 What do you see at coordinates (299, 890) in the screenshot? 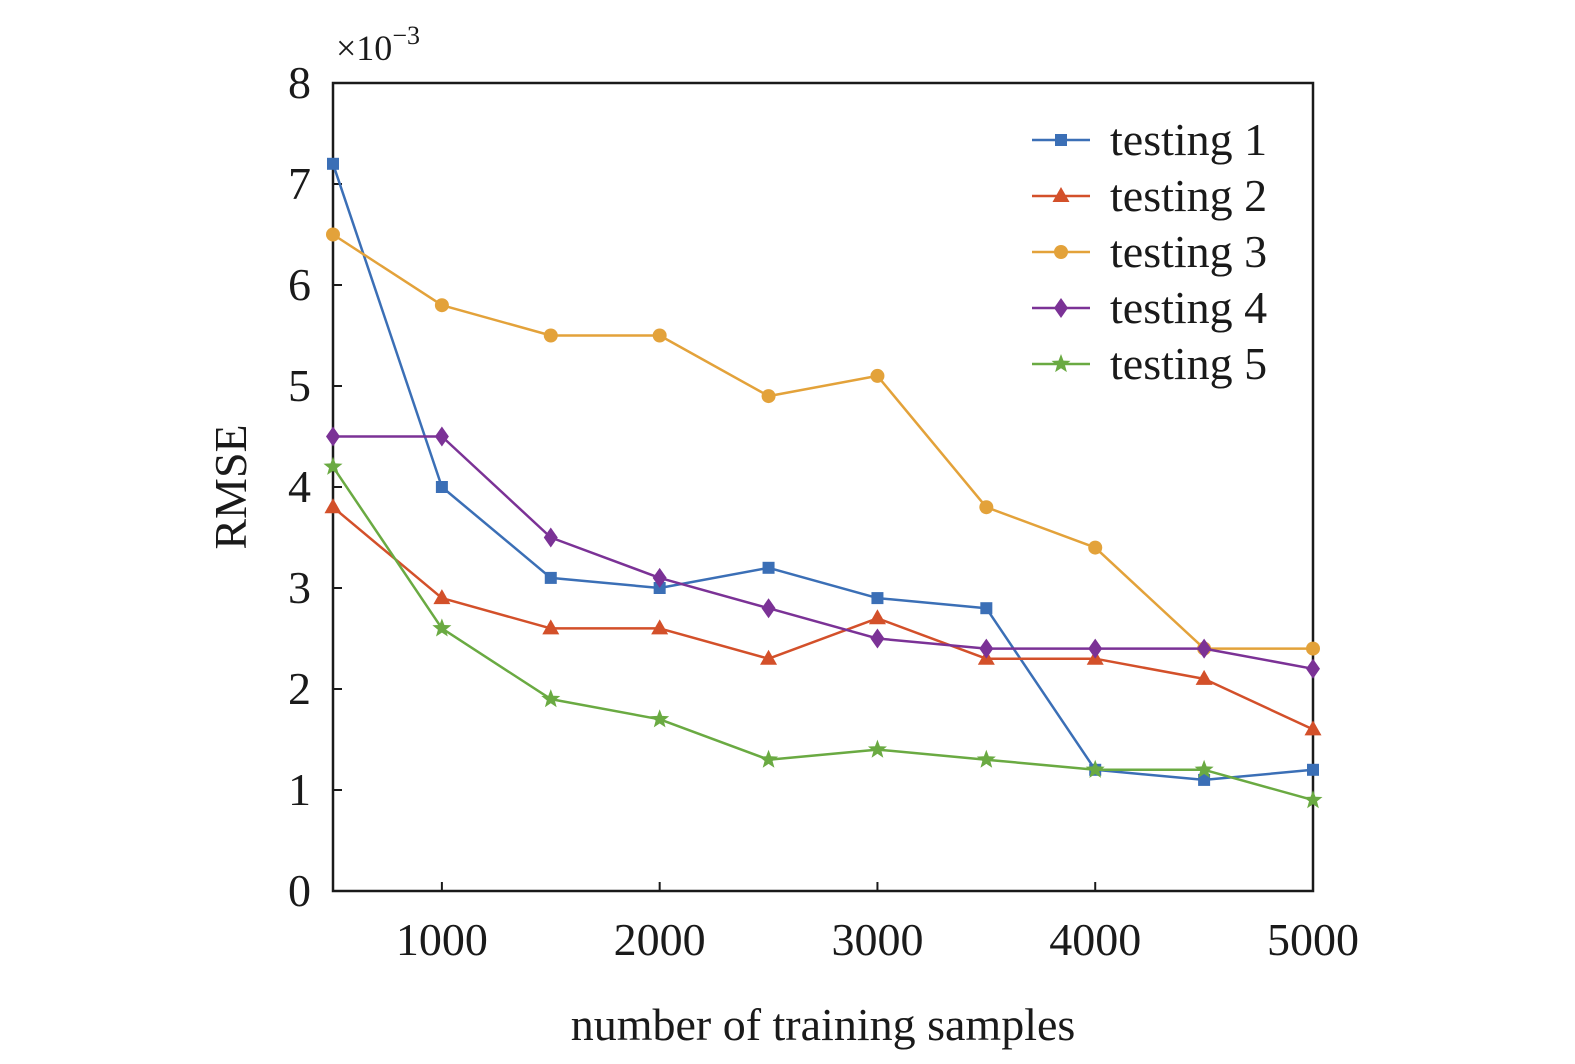
I see `y-tick-label: 0` at bounding box center [299, 890].